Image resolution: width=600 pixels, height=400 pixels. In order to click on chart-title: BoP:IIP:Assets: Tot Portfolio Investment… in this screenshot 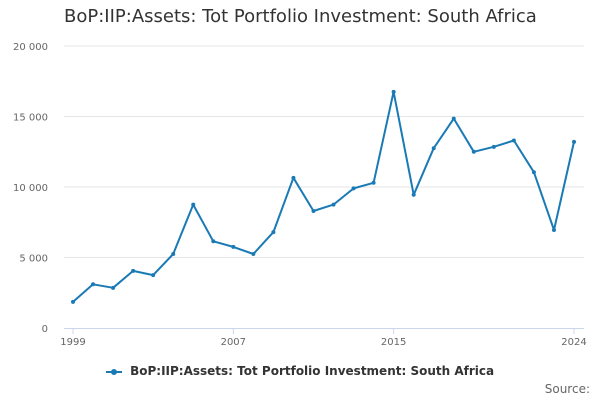, I will do `click(300, 16)`.